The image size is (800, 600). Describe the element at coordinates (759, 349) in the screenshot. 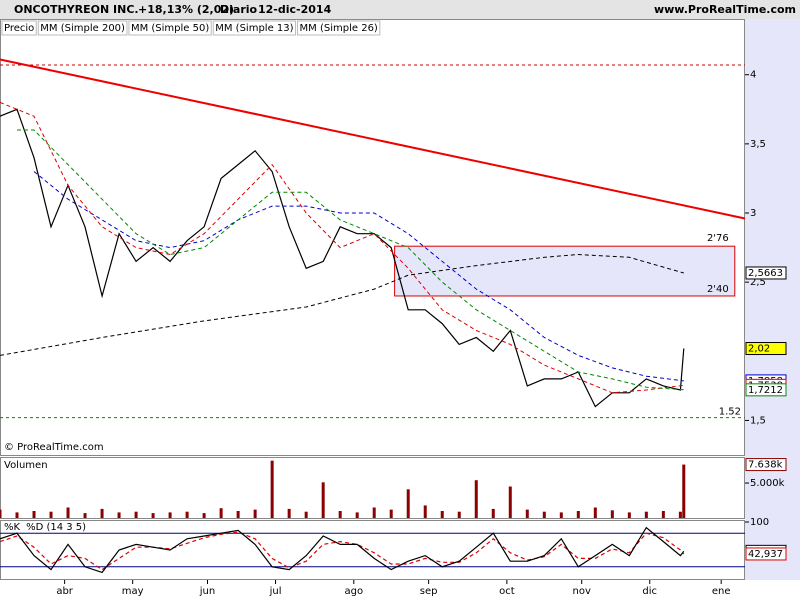

I see `last-value-label: 2,02` at that location.